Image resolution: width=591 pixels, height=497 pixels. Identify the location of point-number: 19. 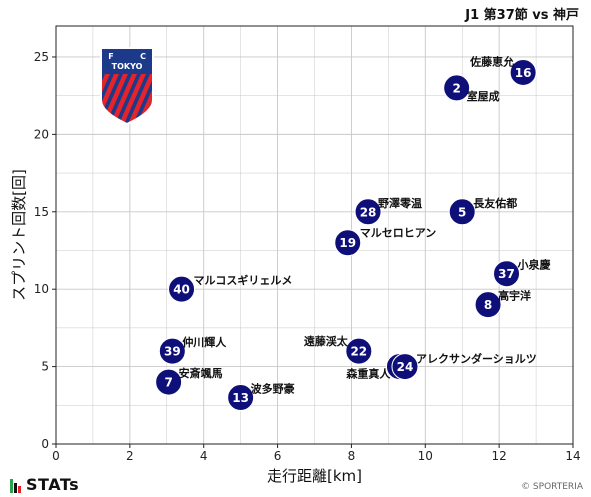
(347, 243).